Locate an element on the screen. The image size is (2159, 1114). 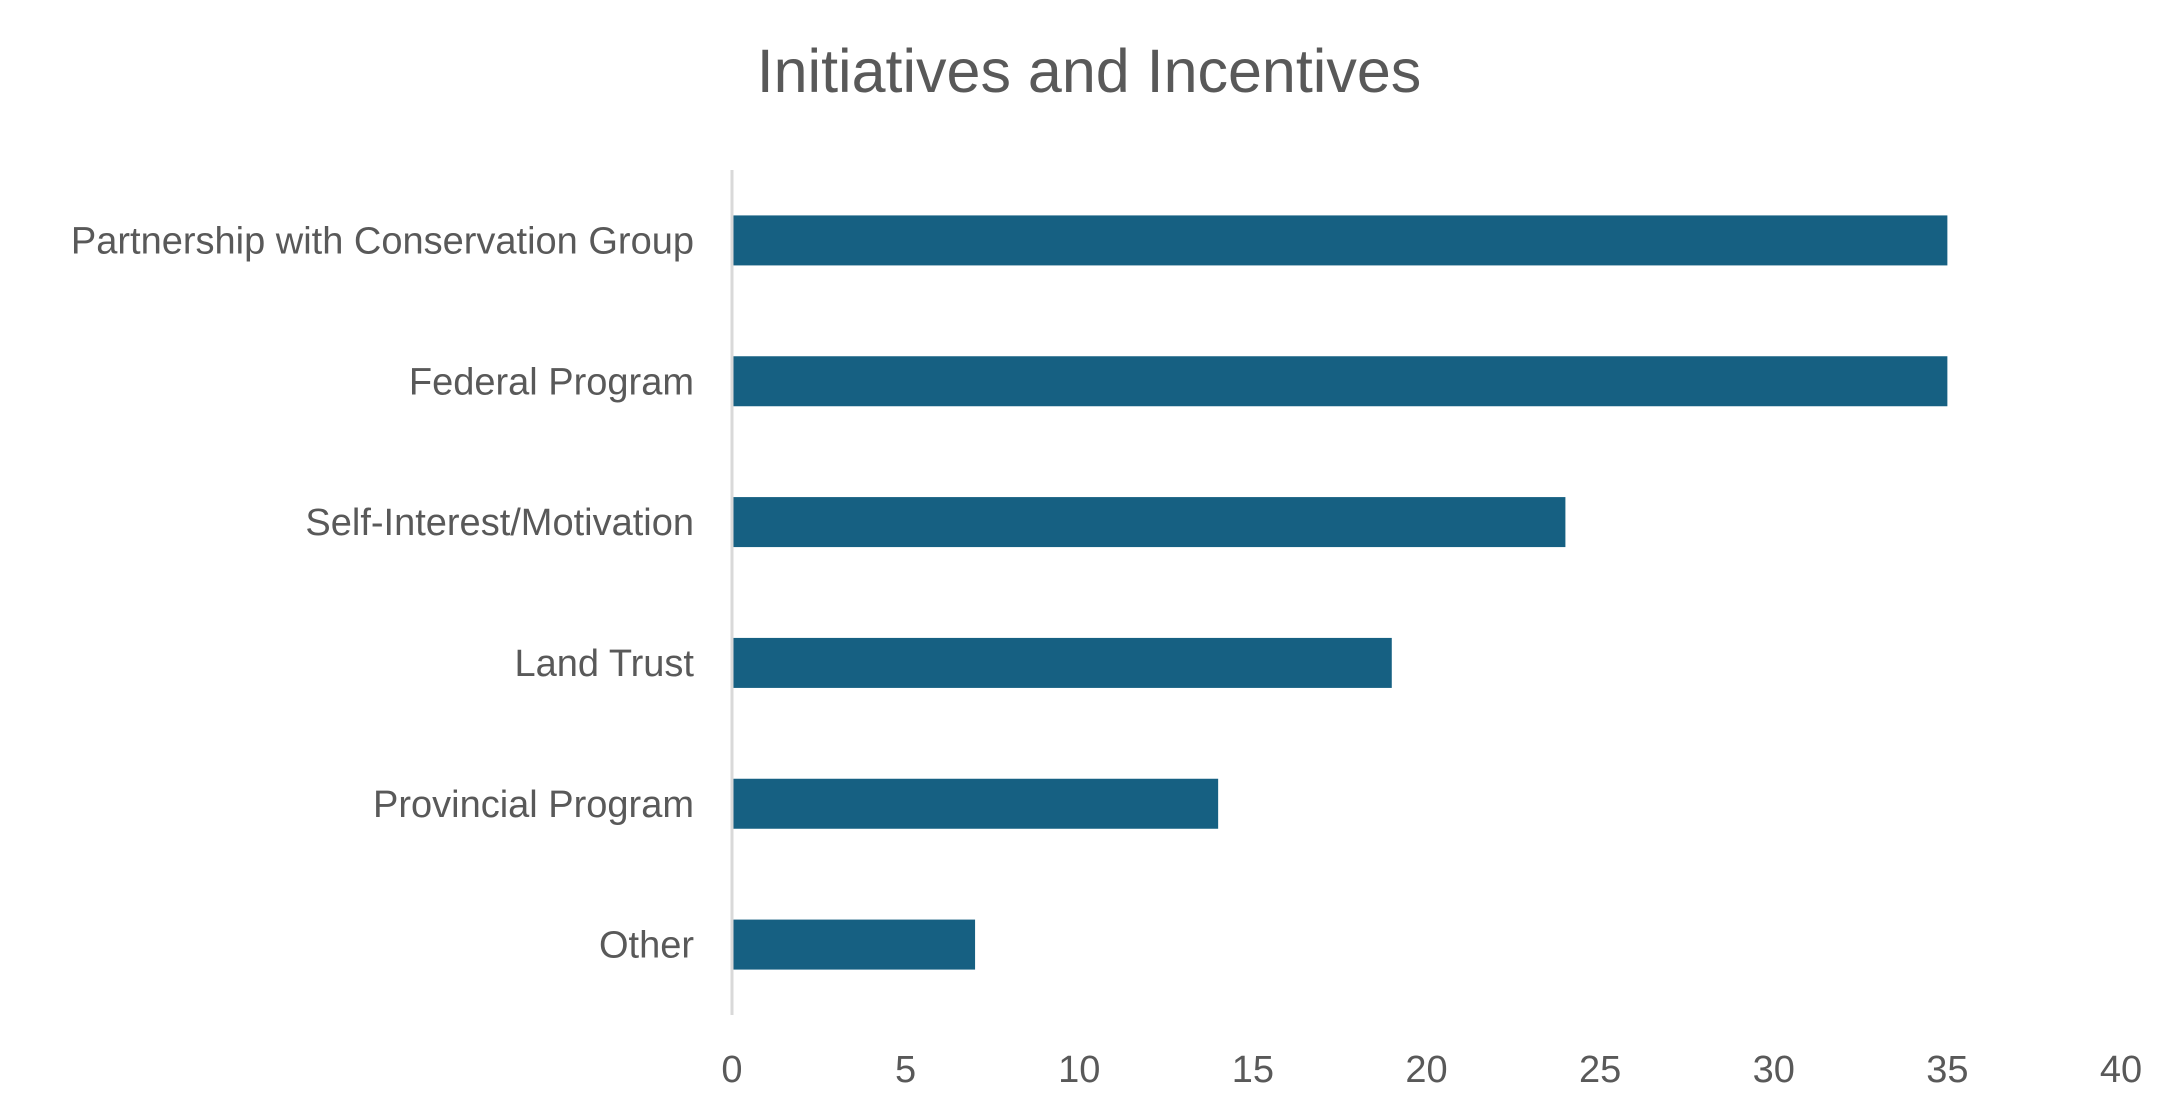
category-label-5: Other is located at coordinates (646, 946).